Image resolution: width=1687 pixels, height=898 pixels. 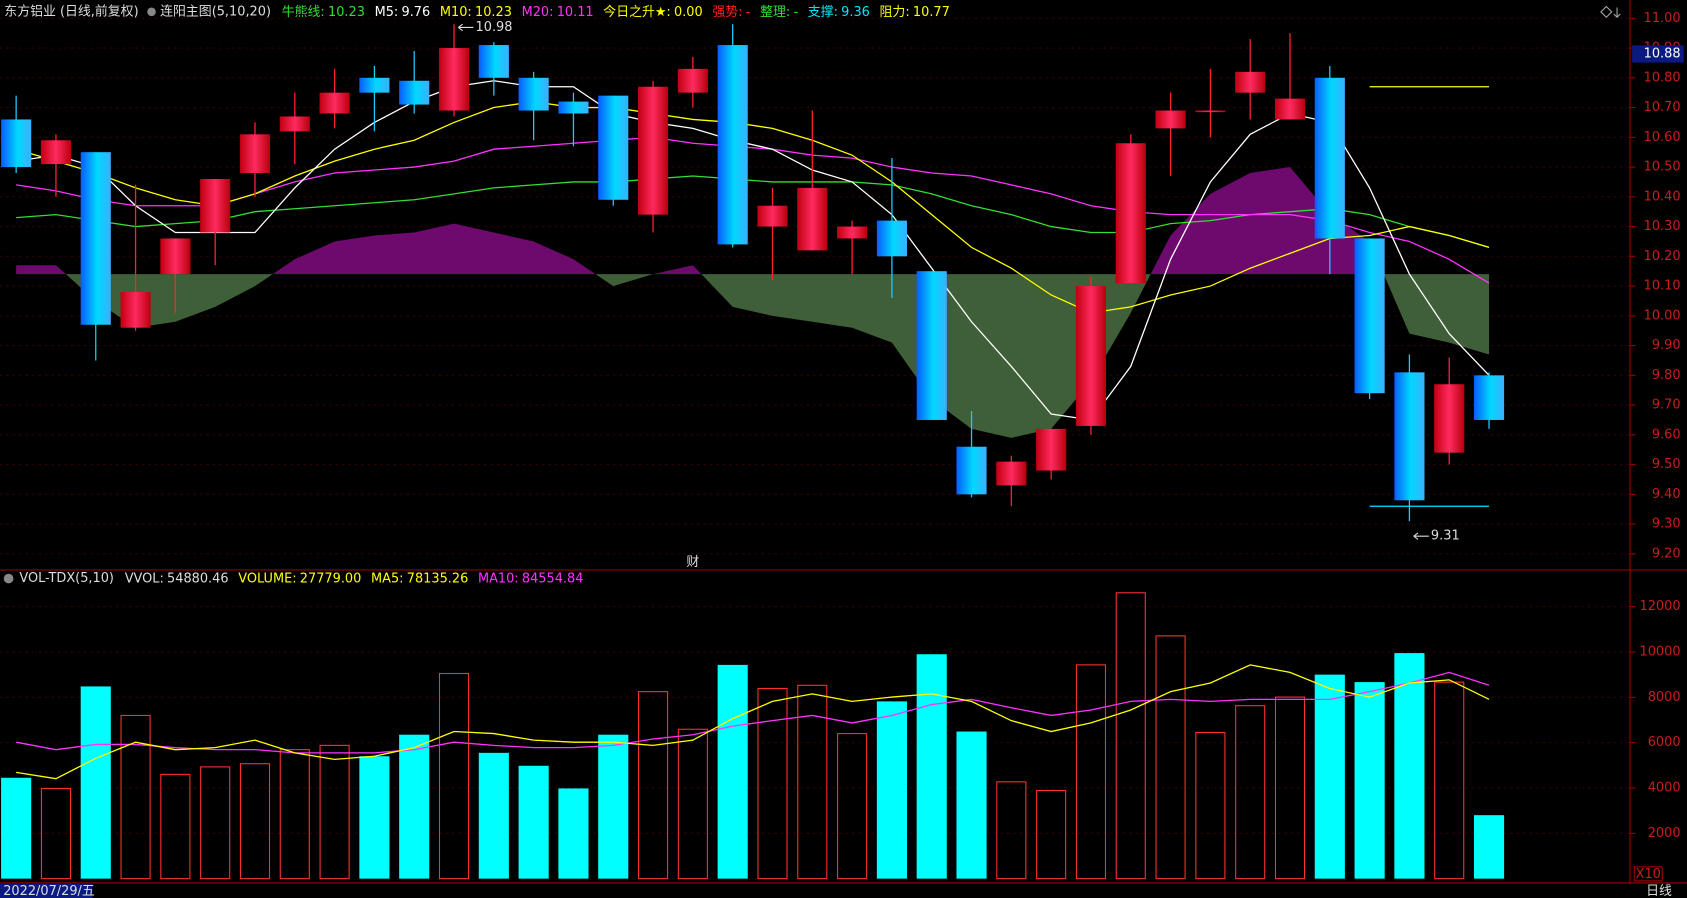 I want to click on header-text: 东方铝业 (日线,前复权), so click(x=71, y=11).